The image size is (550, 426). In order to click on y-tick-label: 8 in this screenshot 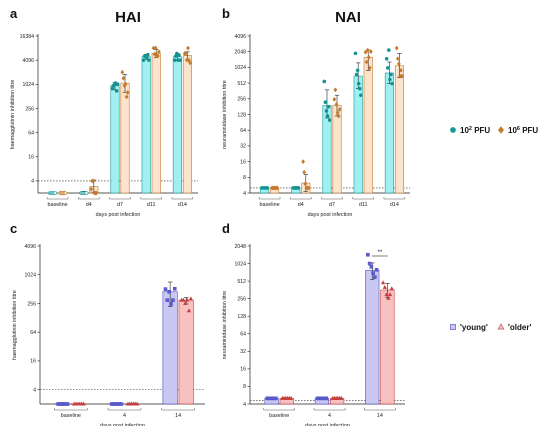, I will do `click(244, 178)`.